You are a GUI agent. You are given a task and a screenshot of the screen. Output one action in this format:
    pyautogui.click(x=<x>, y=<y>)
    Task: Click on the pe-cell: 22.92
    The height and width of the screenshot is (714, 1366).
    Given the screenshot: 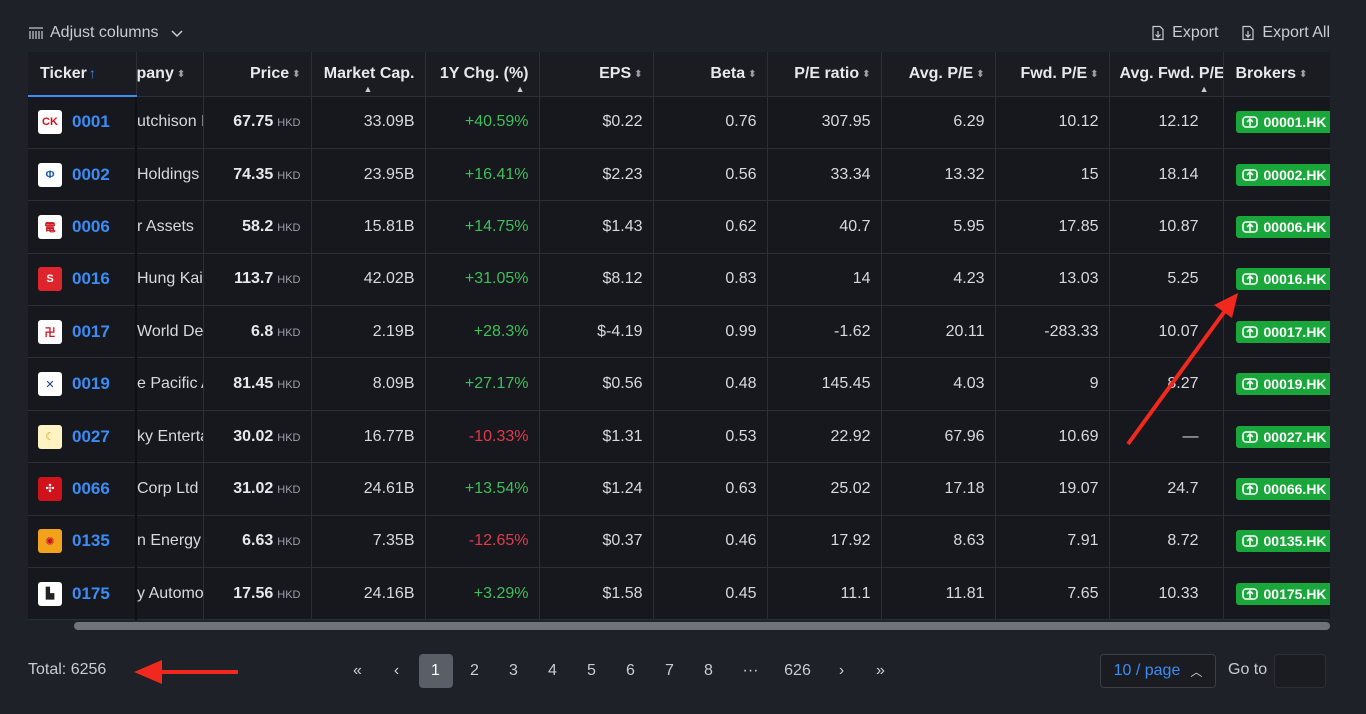 What is the action you would take?
    pyautogui.click(x=824, y=437)
    